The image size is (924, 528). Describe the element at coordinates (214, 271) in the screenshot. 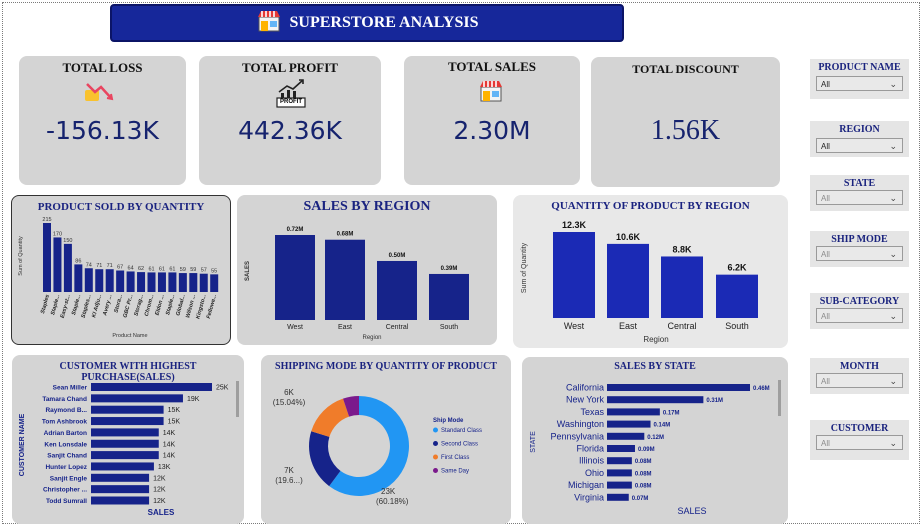

I see `data-label-product-16: 55` at that location.